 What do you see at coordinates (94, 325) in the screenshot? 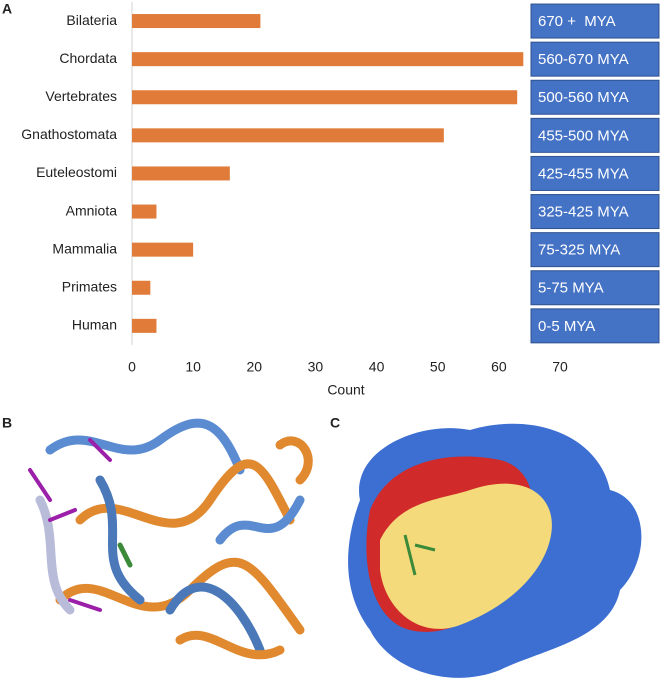
I see `y-tick-label: Human` at bounding box center [94, 325].